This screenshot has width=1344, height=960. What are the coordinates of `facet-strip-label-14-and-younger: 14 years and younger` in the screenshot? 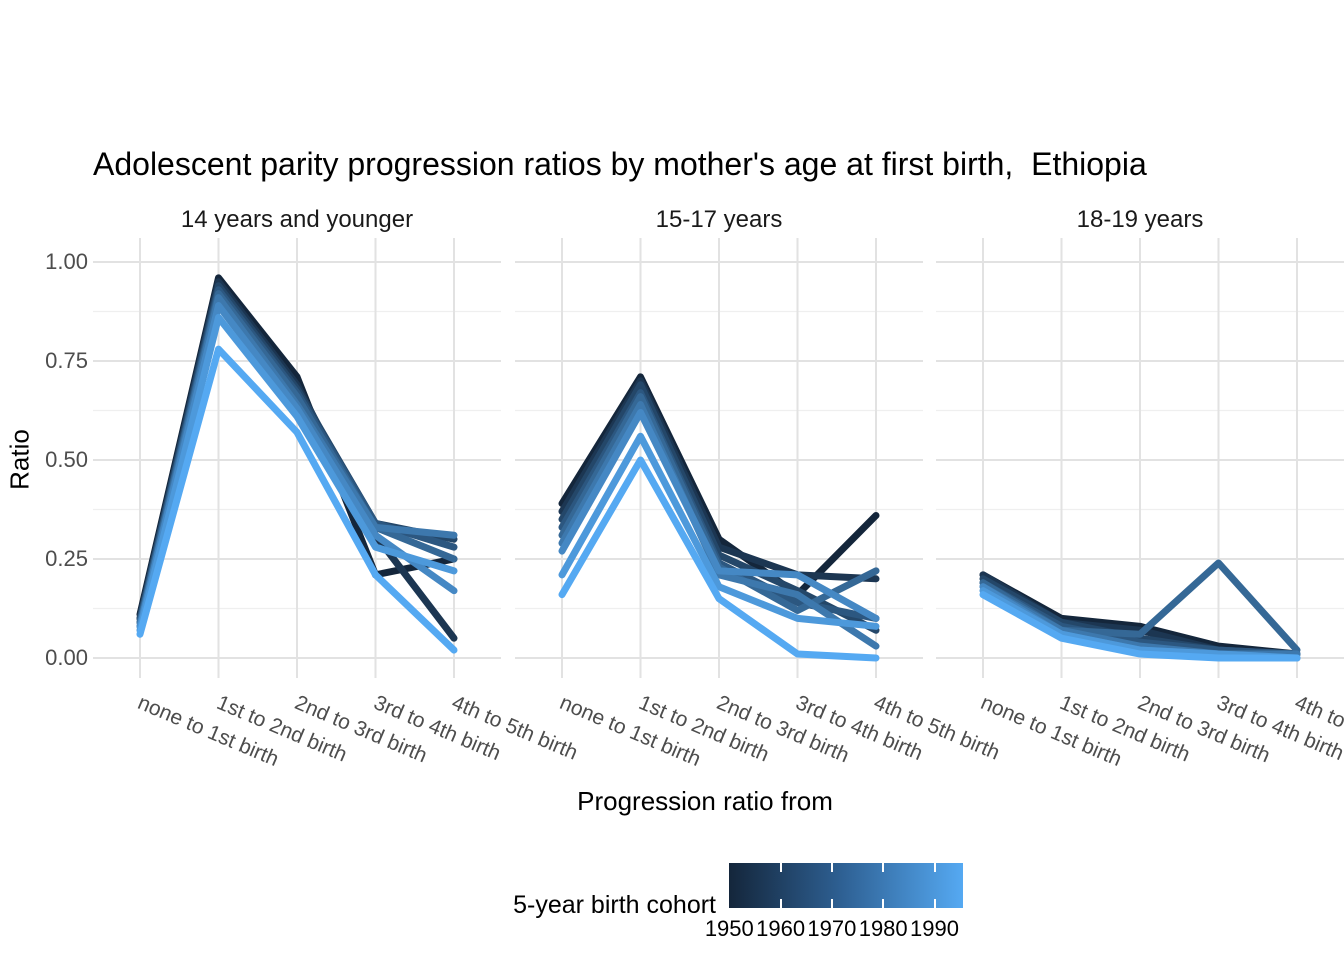 It's located at (297, 219).